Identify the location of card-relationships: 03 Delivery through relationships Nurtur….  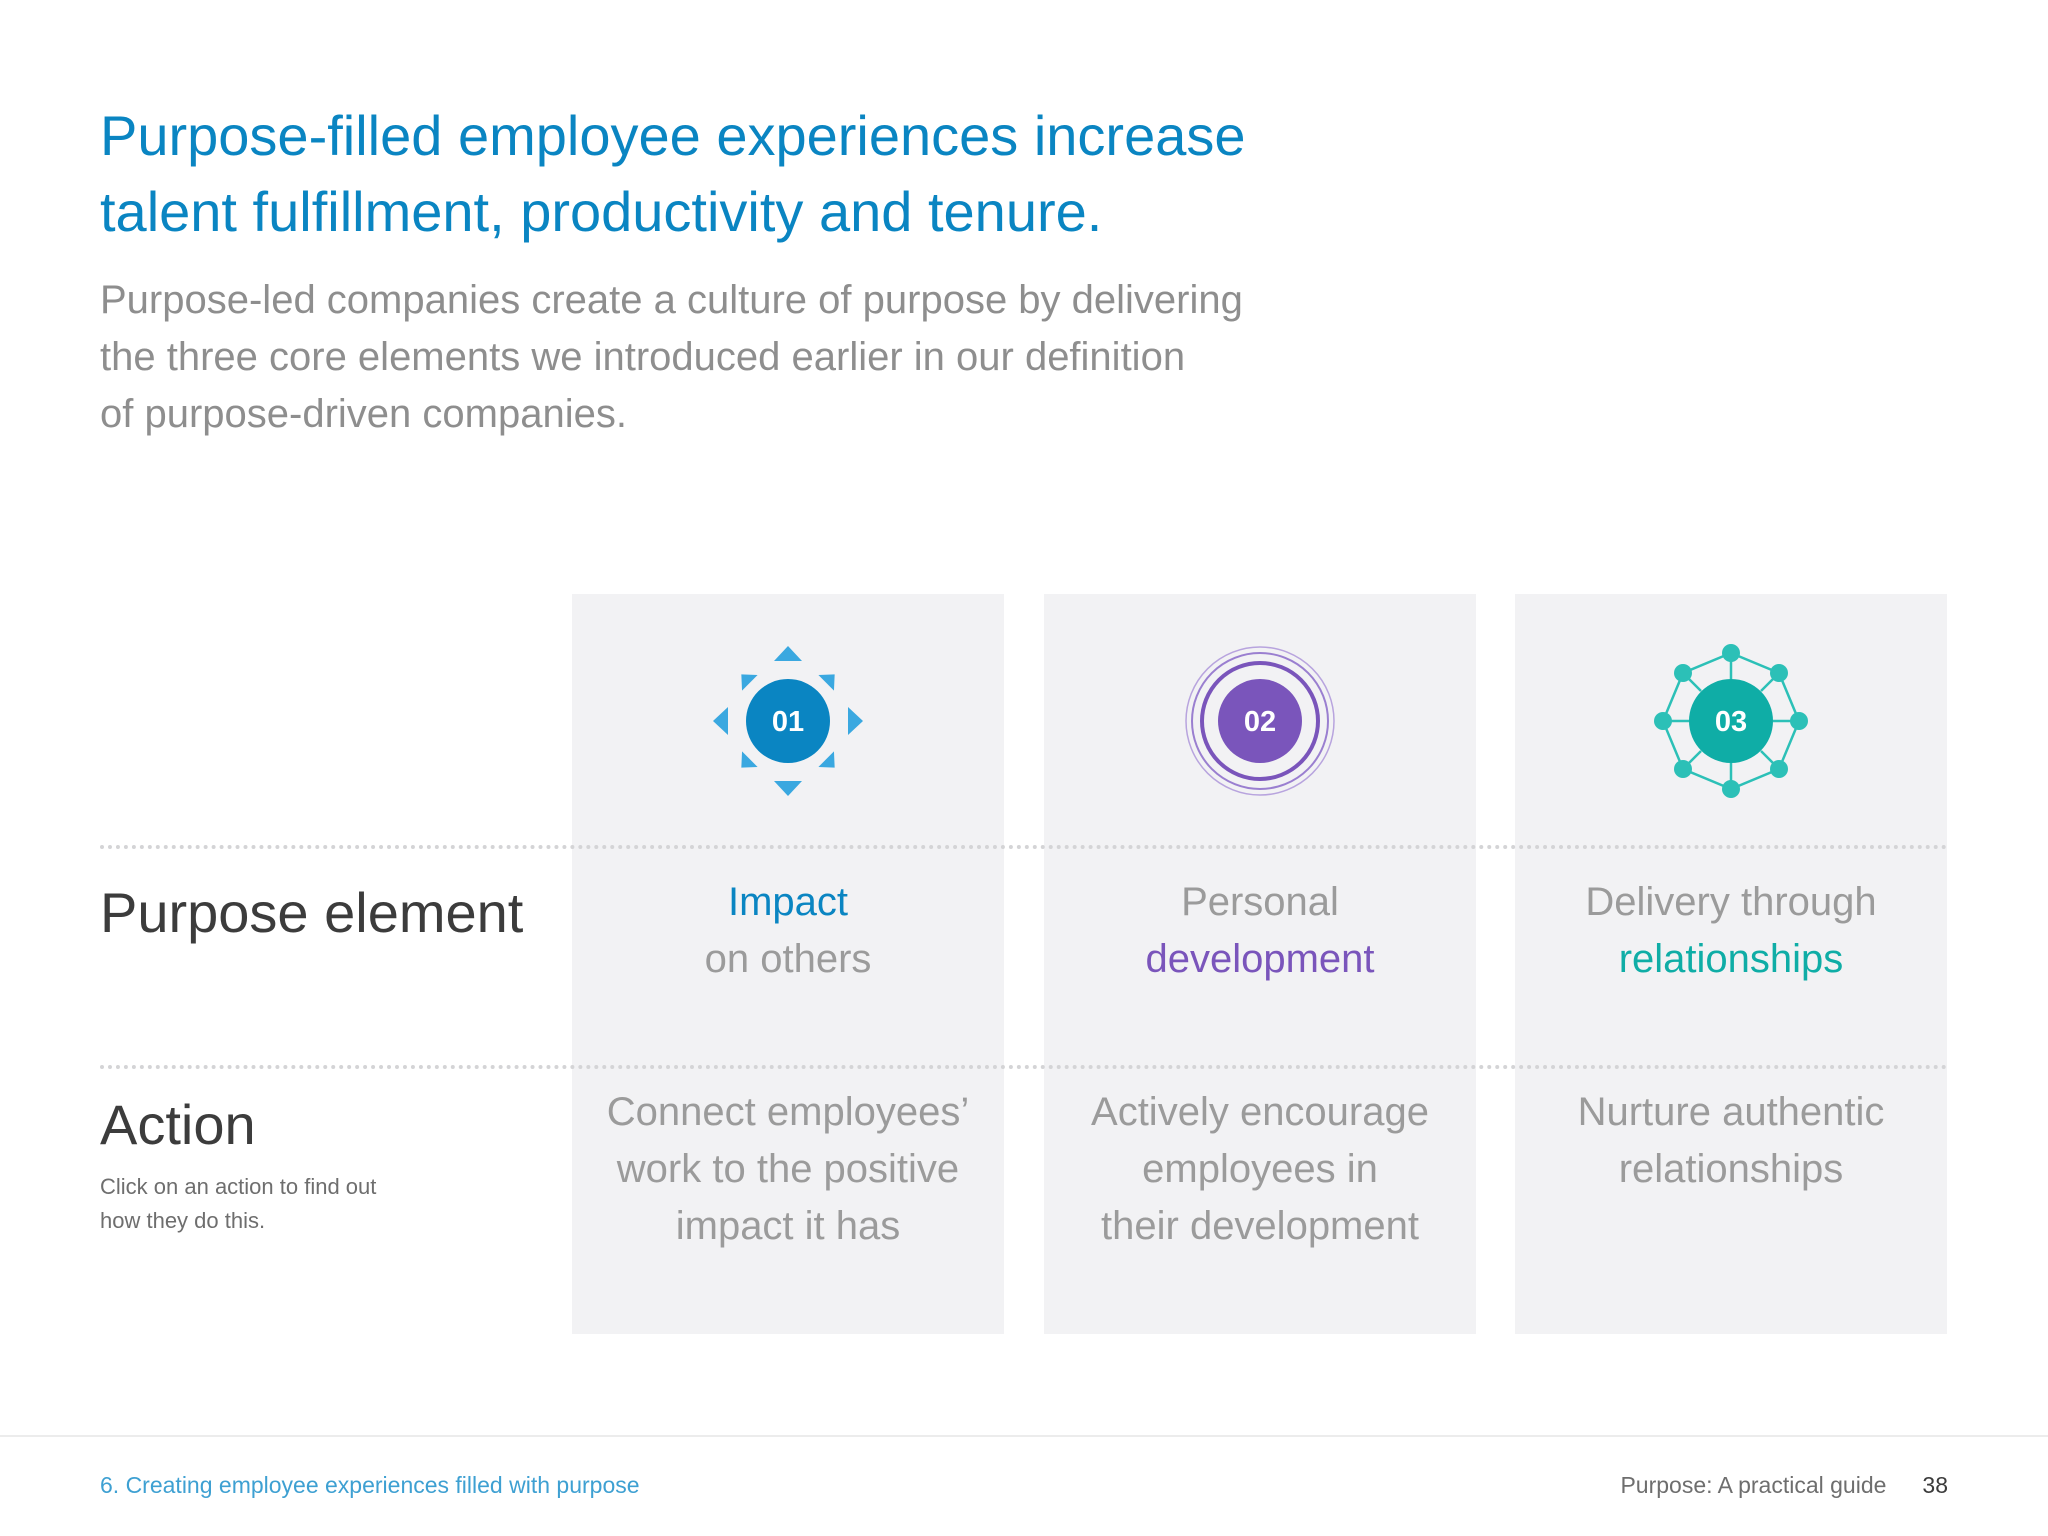
(1731, 964).